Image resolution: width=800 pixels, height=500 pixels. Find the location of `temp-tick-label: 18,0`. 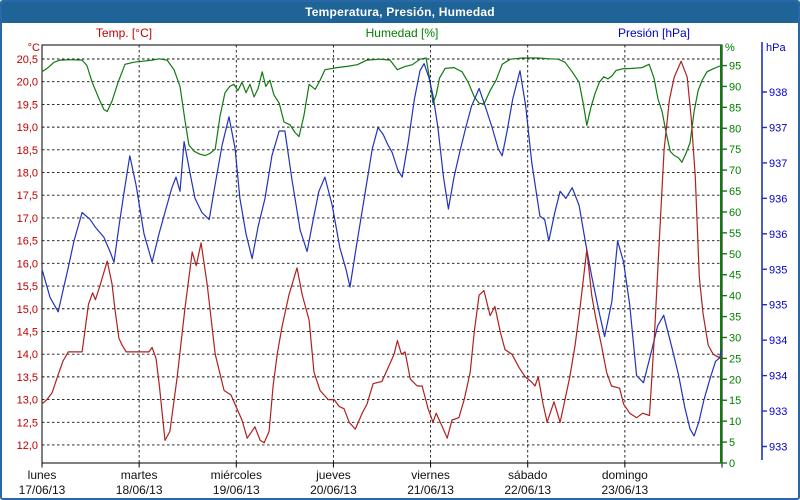

temp-tick-label: 18,0 is located at coordinates (27, 174).